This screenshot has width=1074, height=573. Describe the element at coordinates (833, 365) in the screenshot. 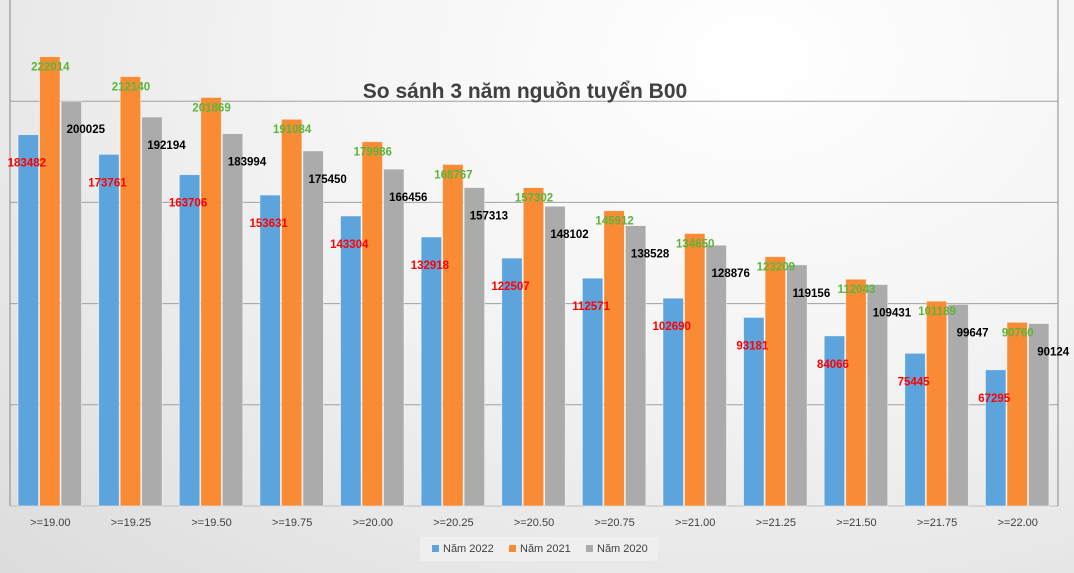

I see `data-label: 84066` at that location.